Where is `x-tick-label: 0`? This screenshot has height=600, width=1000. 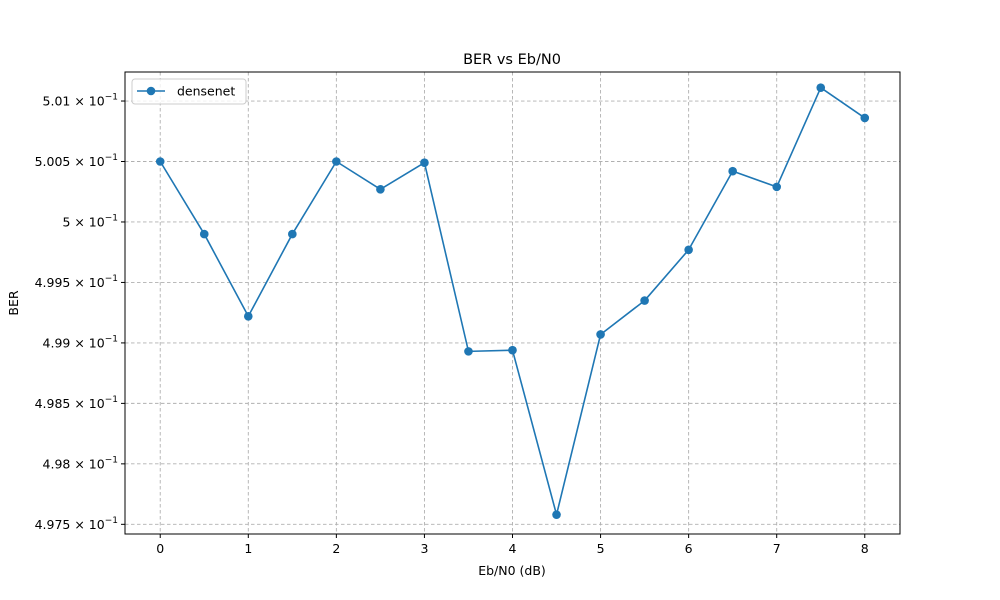 x-tick-label: 0 is located at coordinates (160, 548).